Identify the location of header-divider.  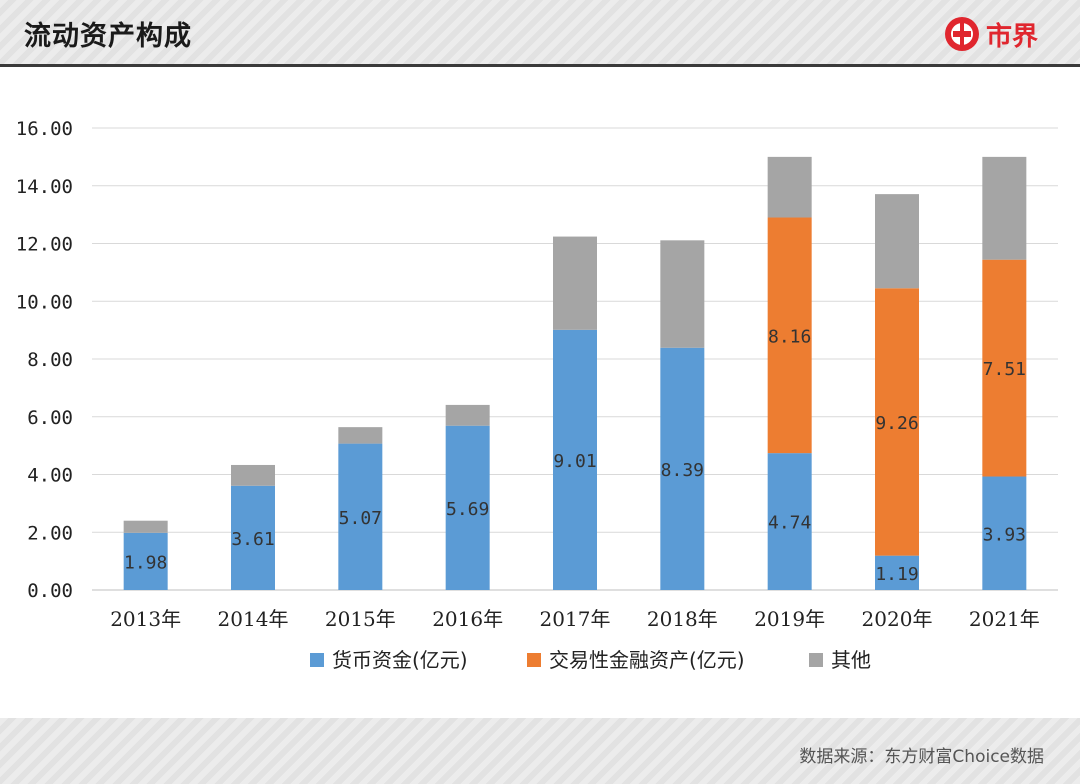
(540, 65).